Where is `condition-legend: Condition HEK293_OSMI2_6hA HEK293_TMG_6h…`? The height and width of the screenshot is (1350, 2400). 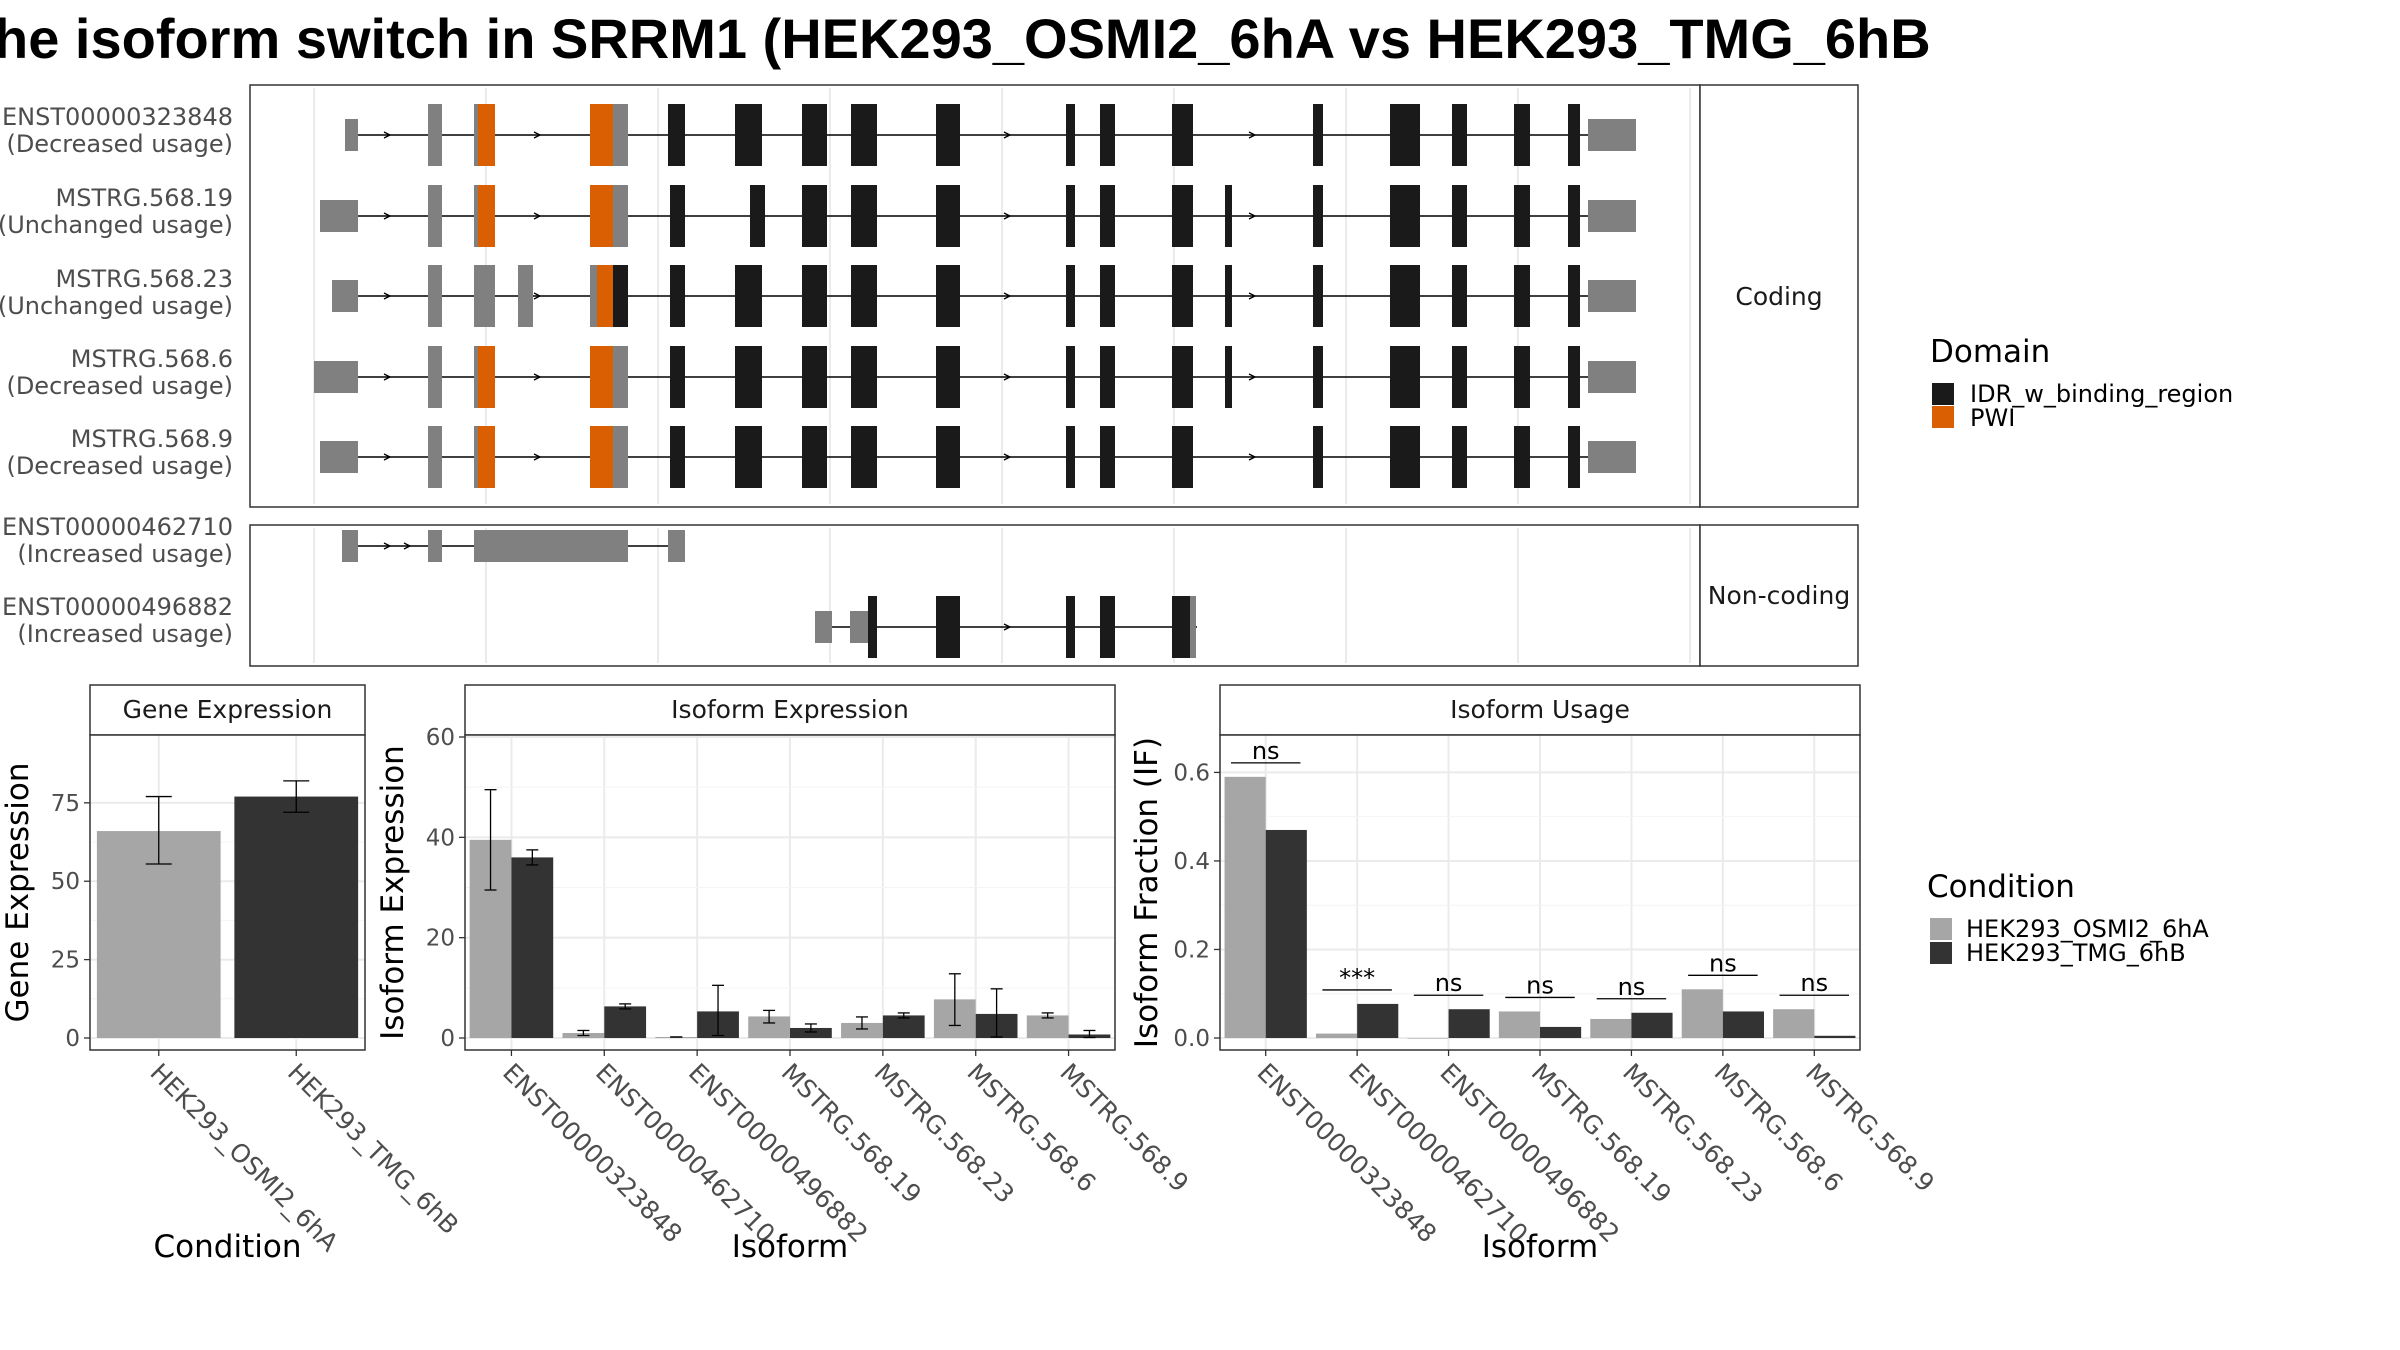 condition-legend: Condition HEK293_OSMI2_6hA HEK293_TMG_6h… is located at coordinates (2068, 918).